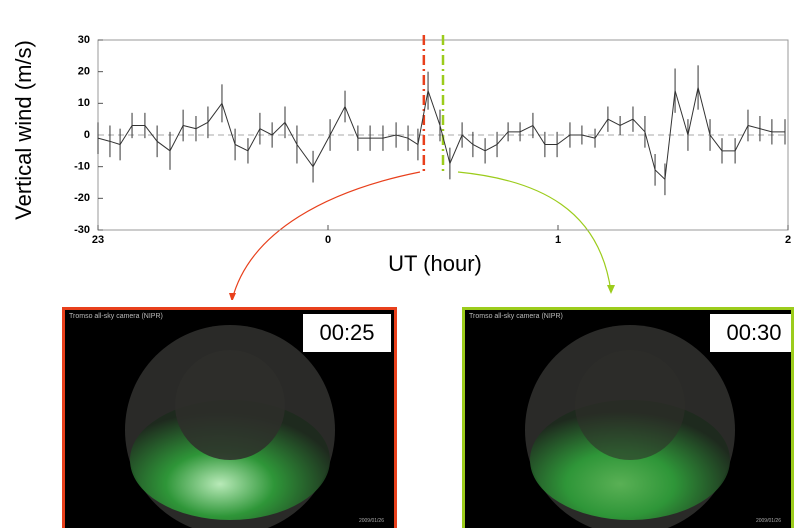 Image resolution: width=794 pixels, height=528 pixels. What do you see at coordinates (558, 240) in the screenshot?
I see `x-tick-label: 1` at bounding box center [558, 240].